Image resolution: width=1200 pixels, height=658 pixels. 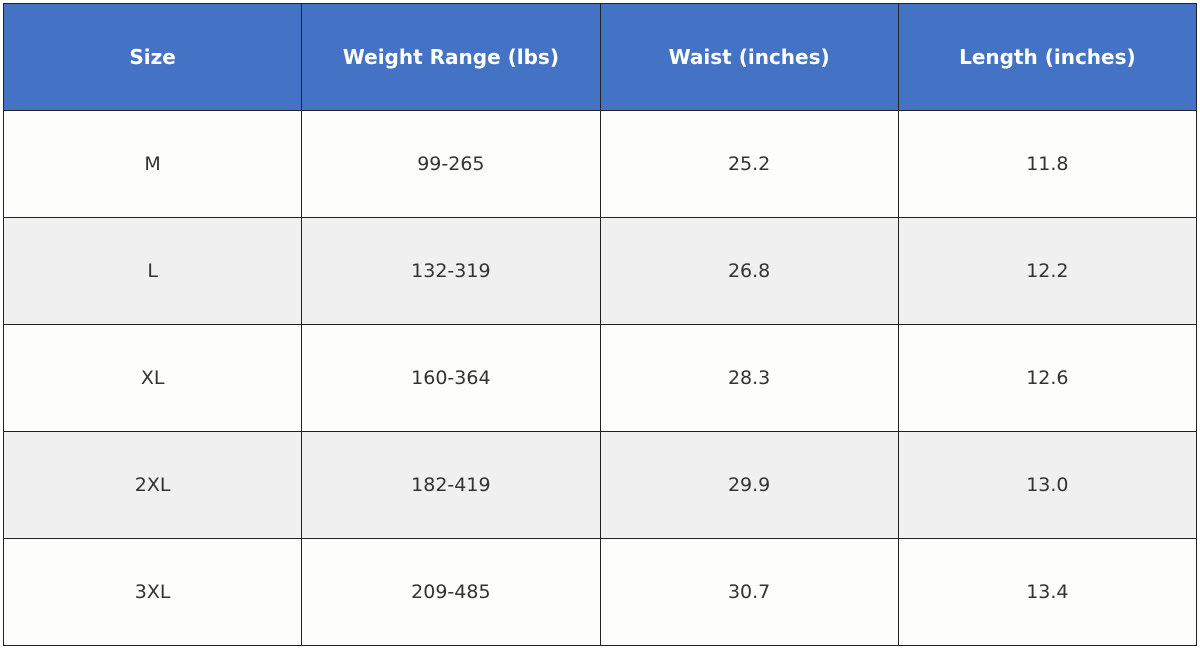 What do you see at coordinates (1047, 57) in the screenshot?
I see `header-cell: Length (inches)` at bounding box center [1047, 57].